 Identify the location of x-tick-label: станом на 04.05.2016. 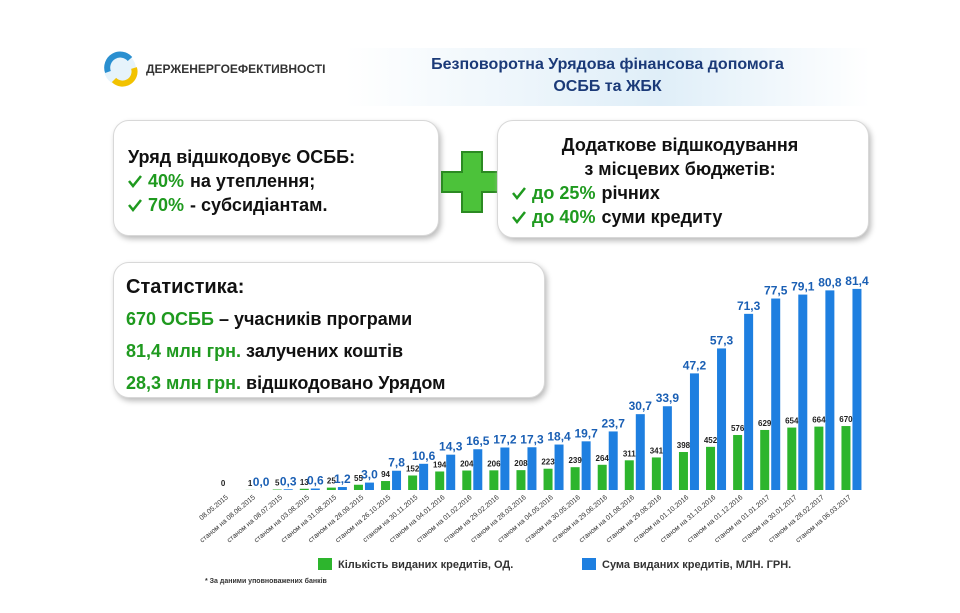
(526, 519).